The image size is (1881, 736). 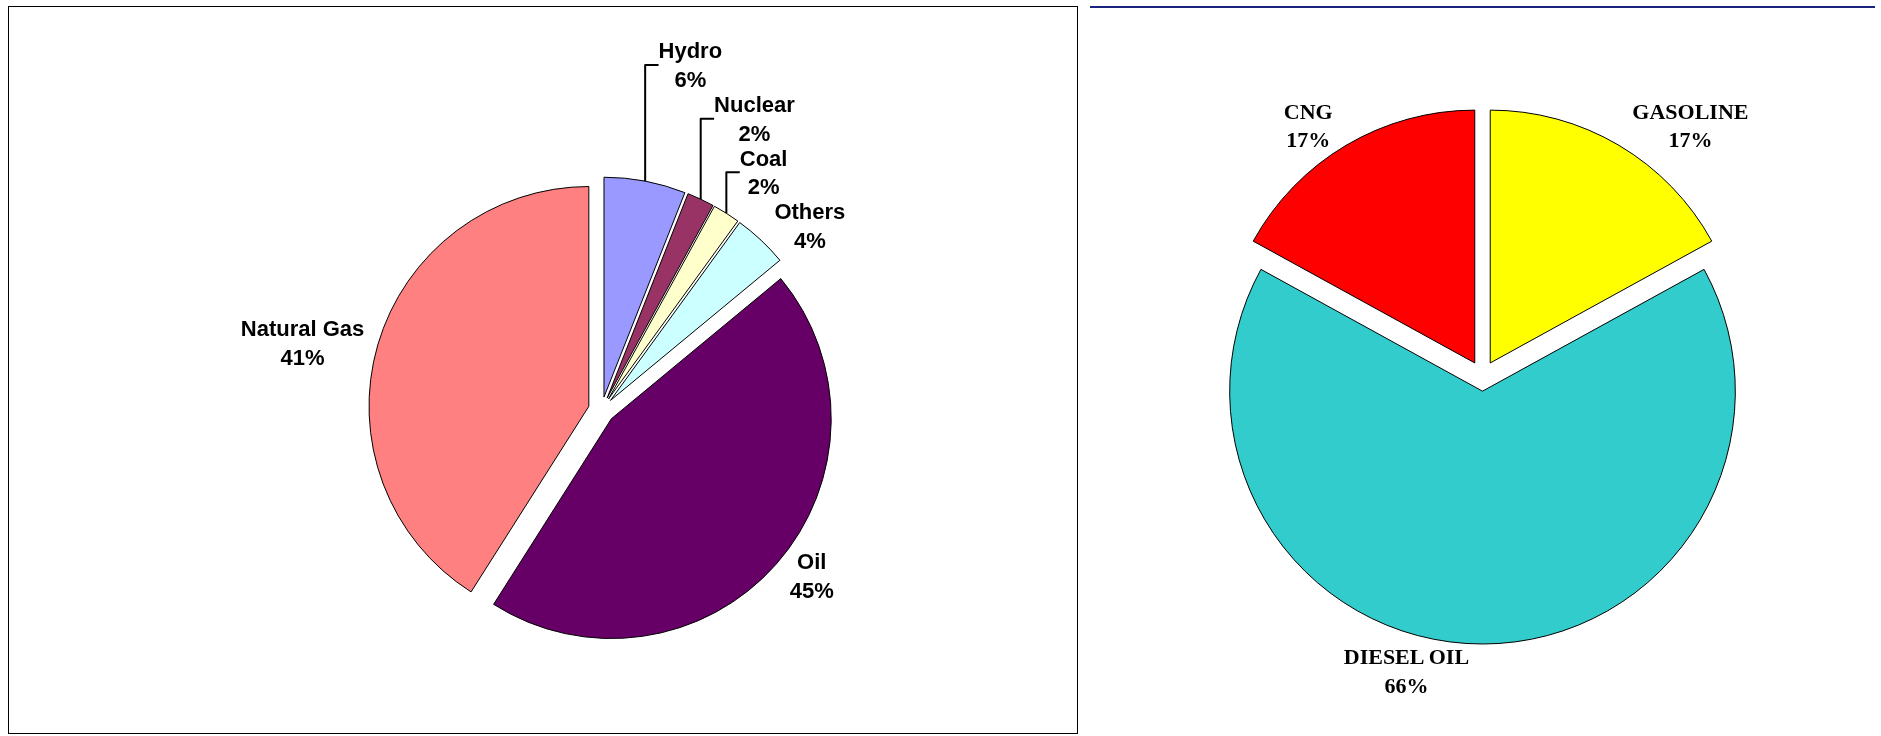 What do you see at coordinates (811, 590) in the screenshot?
I see `data-label: 45%` at bounding box center [811, 590].